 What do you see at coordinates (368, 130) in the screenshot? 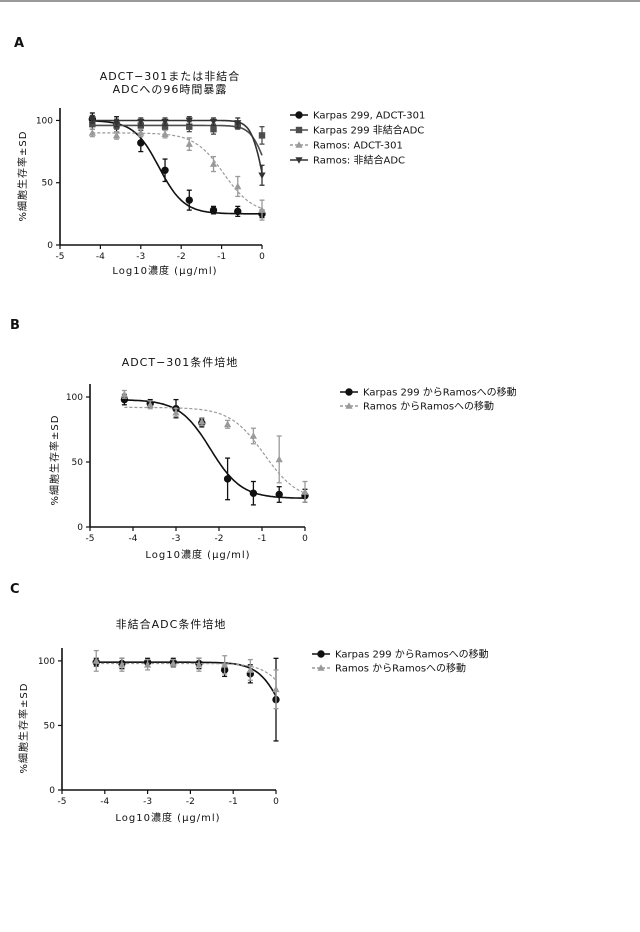
I see `legend-label: Karpas 299 非結合ADC` at bounding box center [368, 130].